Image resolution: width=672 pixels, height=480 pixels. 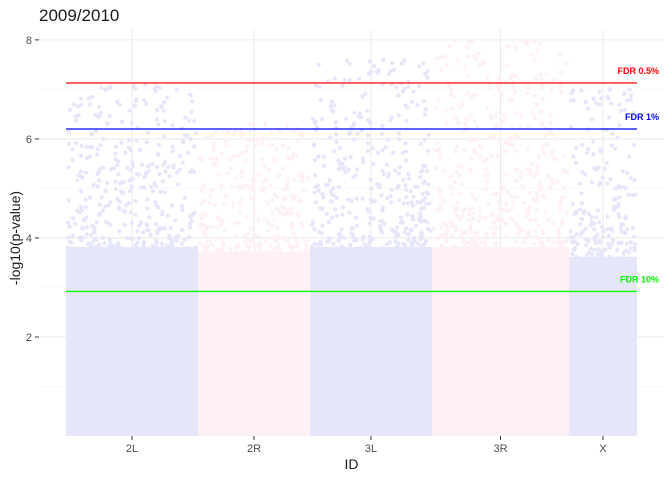 I want to click on chromosome-band-3R, so click(x=500, y=341).